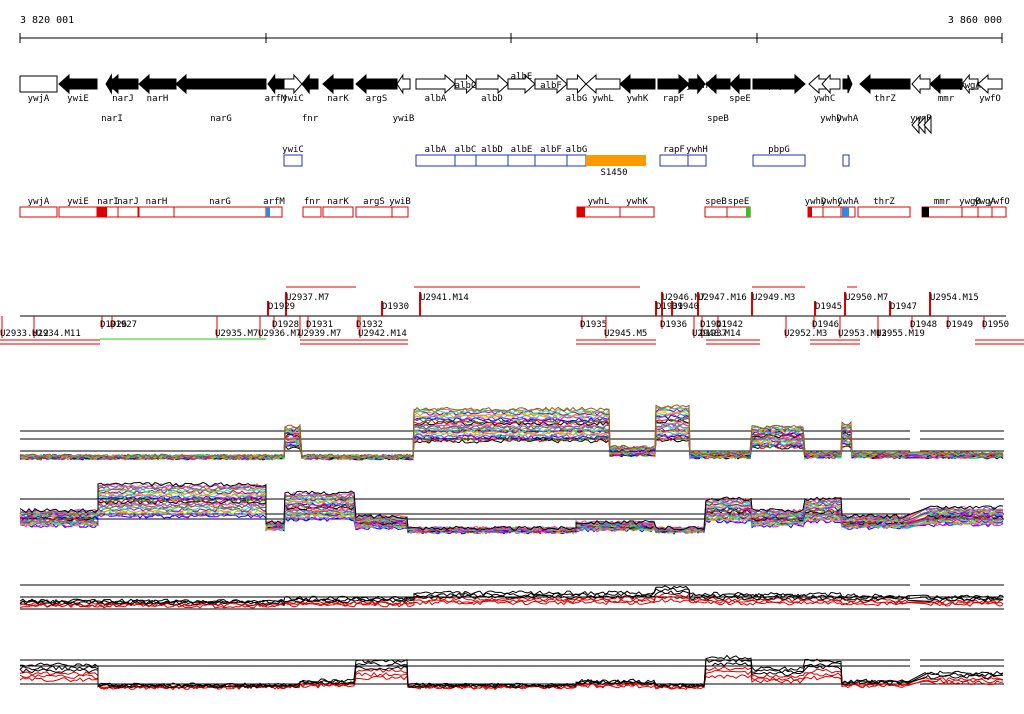 The height and width of the screenshot is (714, 1024). What do you see at coordinates (825, 99) in the screenshot?
I see `gene-label-ywhC: ywhC` at bounding box center [825, 99].